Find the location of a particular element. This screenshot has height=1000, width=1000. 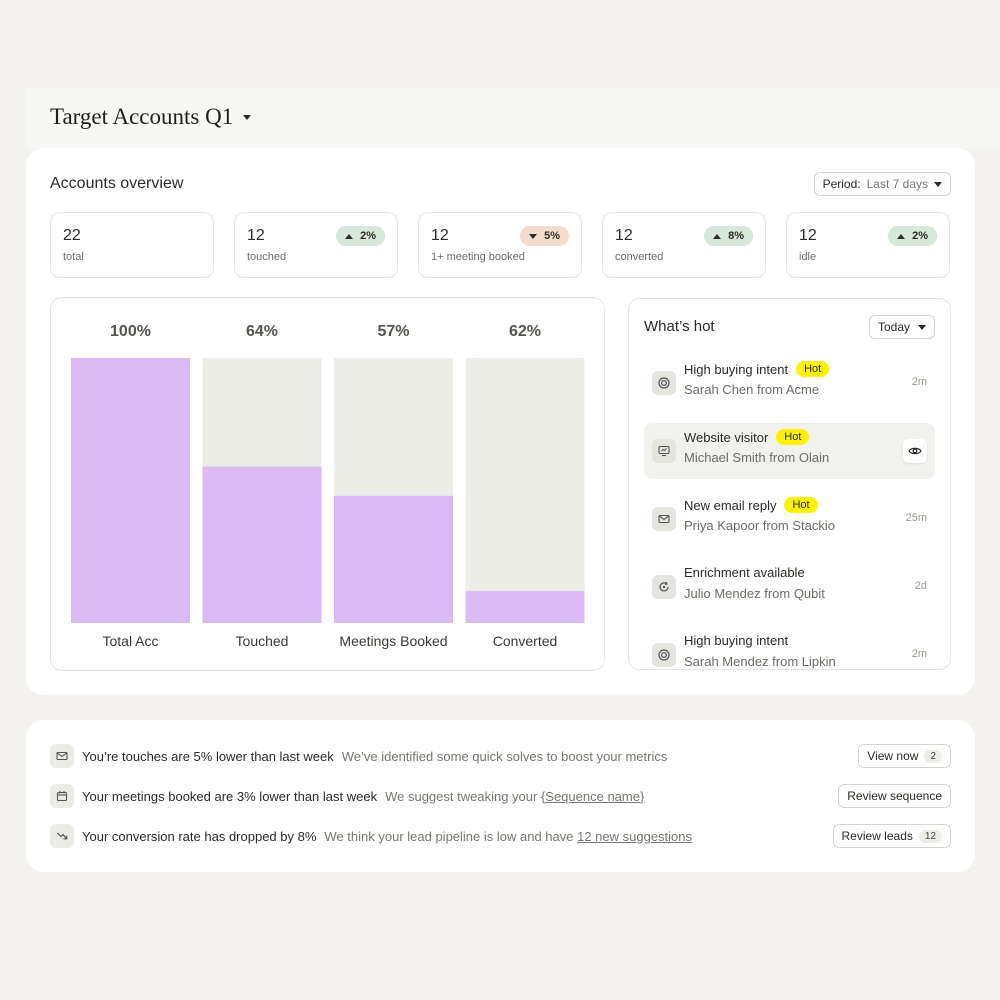

eye-icon is located at coordinates (915, 451).